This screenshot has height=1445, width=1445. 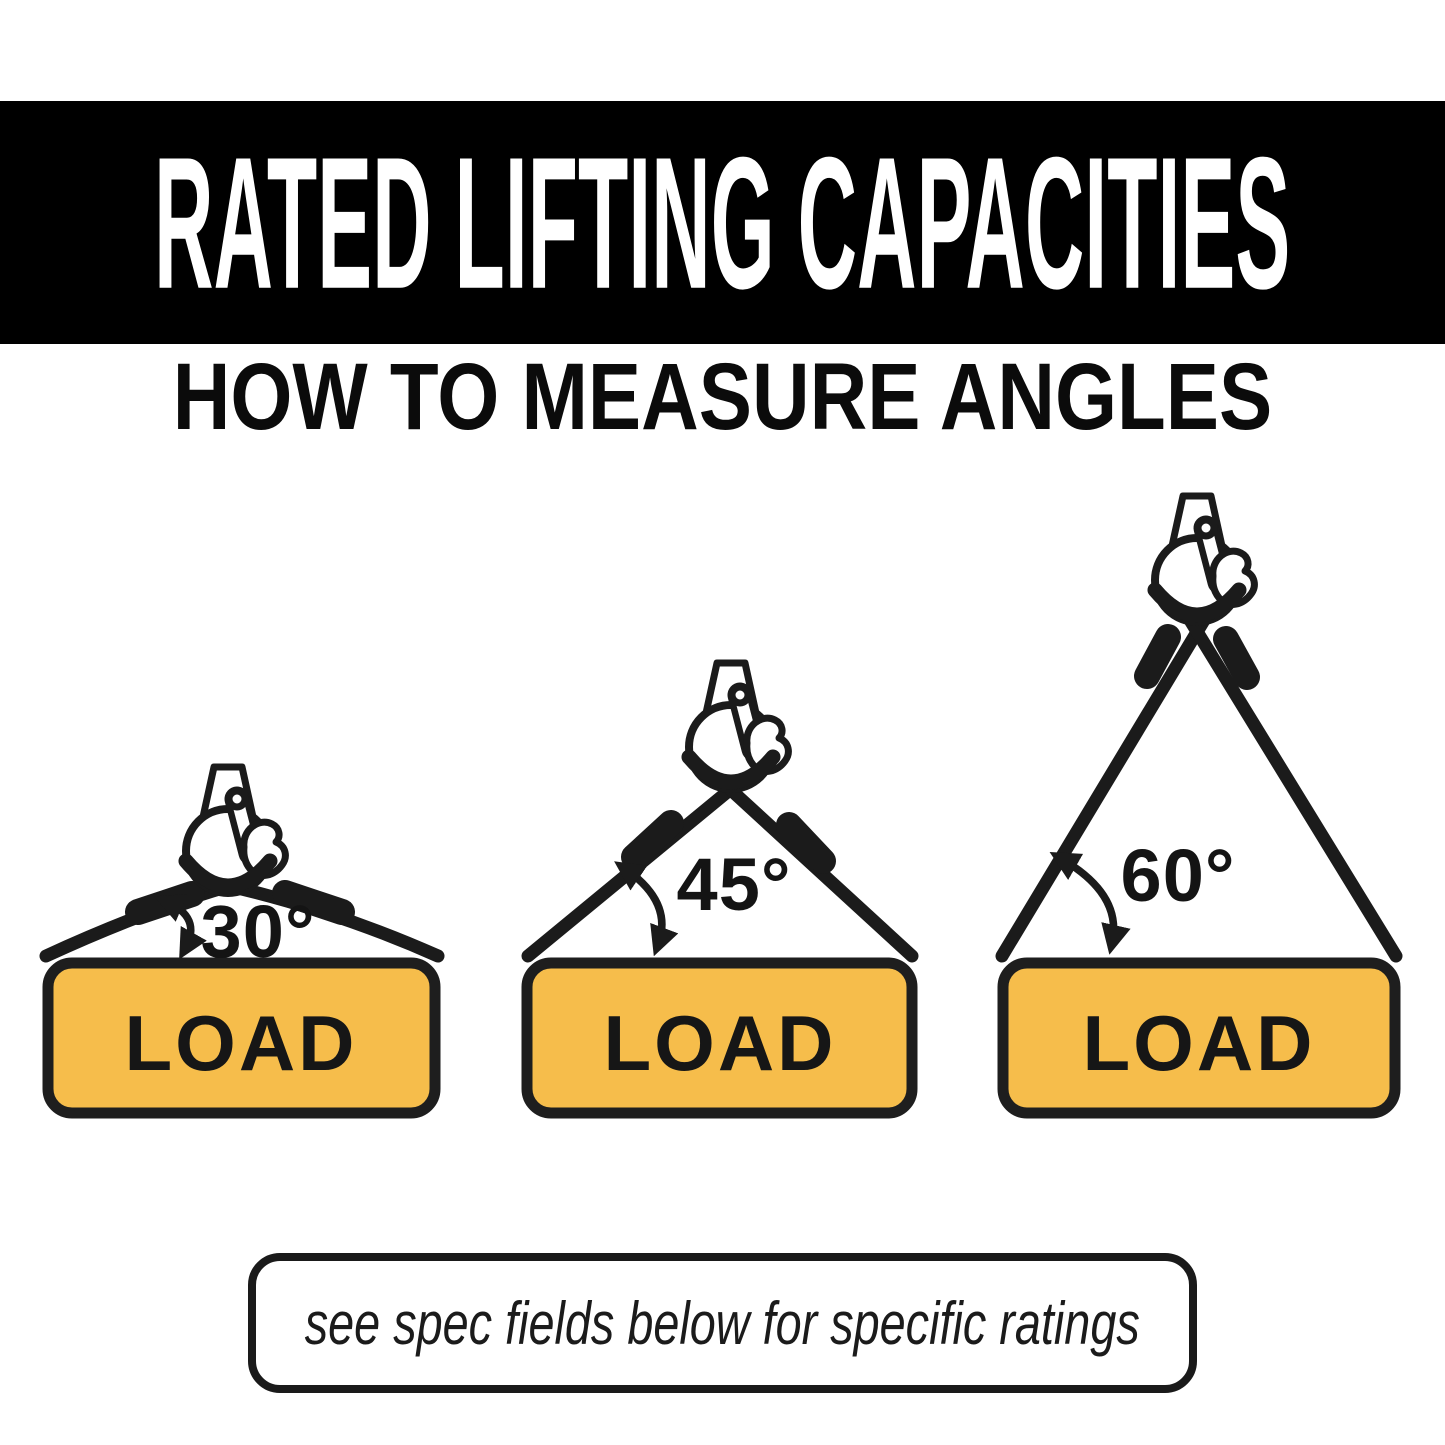 I want to click on angle-value-30: 30°, so click(x=258, y=931).